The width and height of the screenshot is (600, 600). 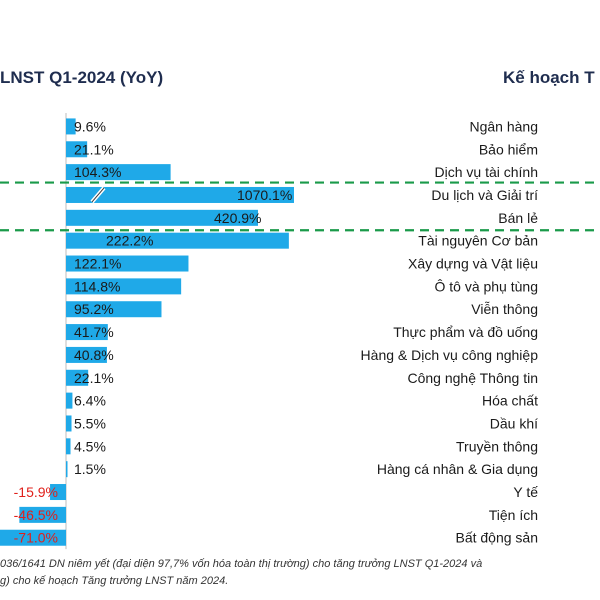 What do you see at coordinates (97, 172) in the screenshot?
I see `data-label: 104.3%` at bounding box center [97, 172].